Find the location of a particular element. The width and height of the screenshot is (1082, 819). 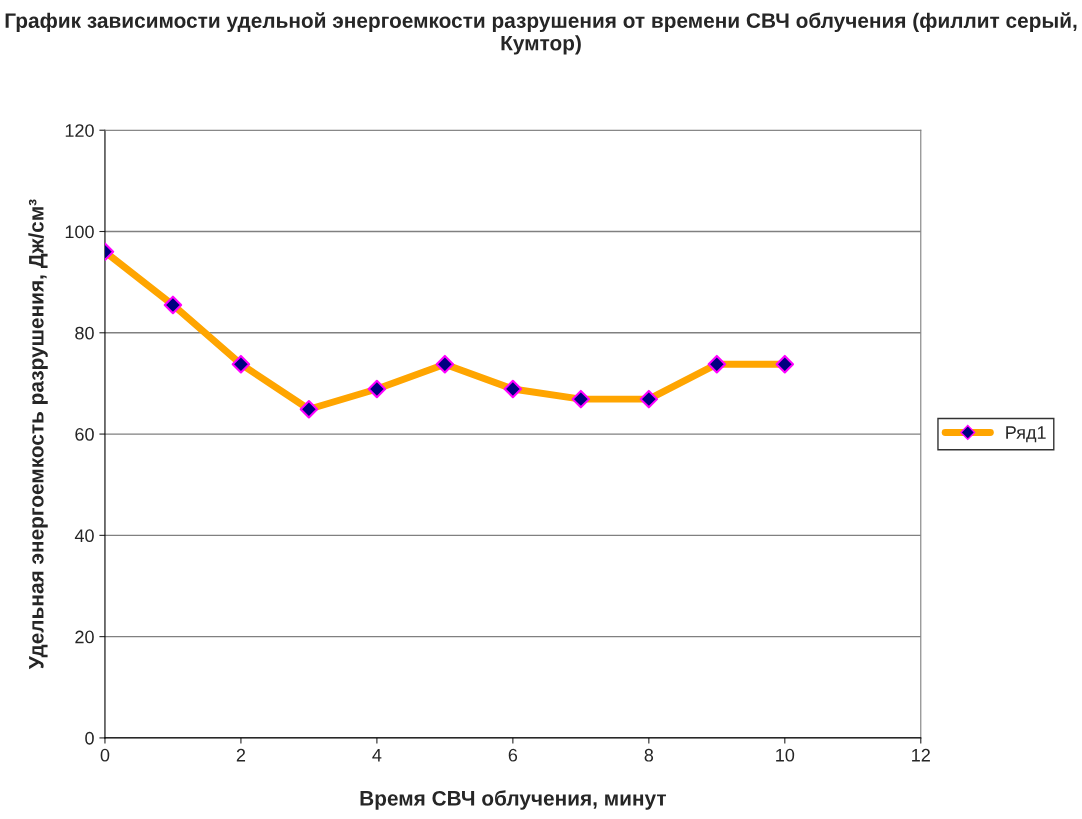

x-tick-label: 10 is located at coordinates (785, 755).